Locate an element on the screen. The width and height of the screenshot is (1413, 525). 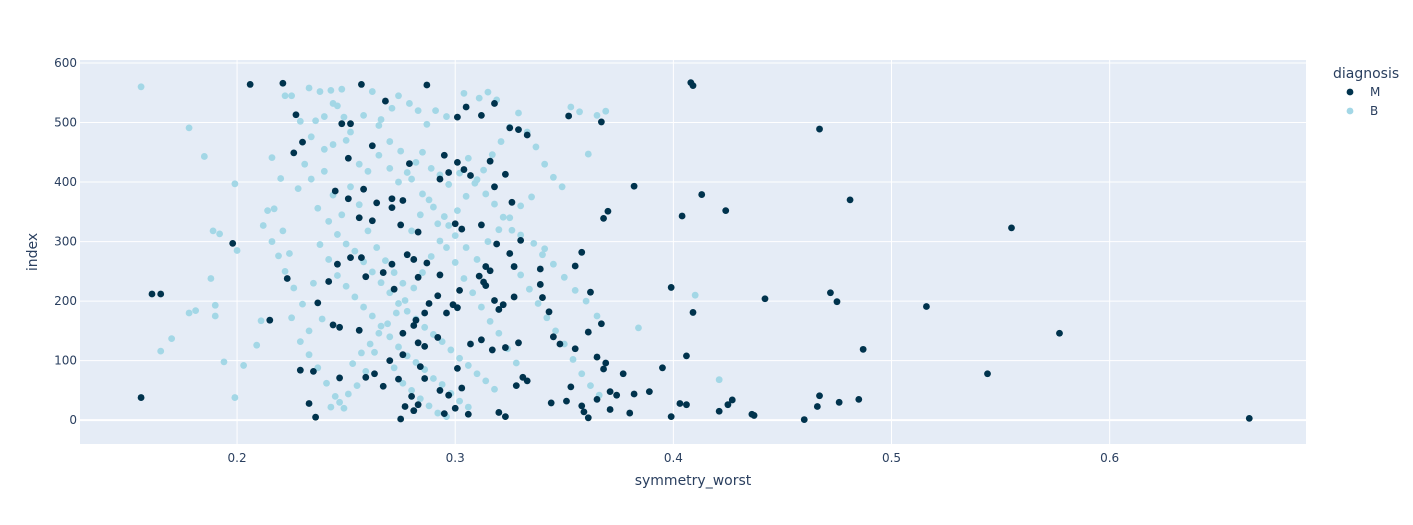
y-tick-label: 400 is located at coordinates (65, 182).